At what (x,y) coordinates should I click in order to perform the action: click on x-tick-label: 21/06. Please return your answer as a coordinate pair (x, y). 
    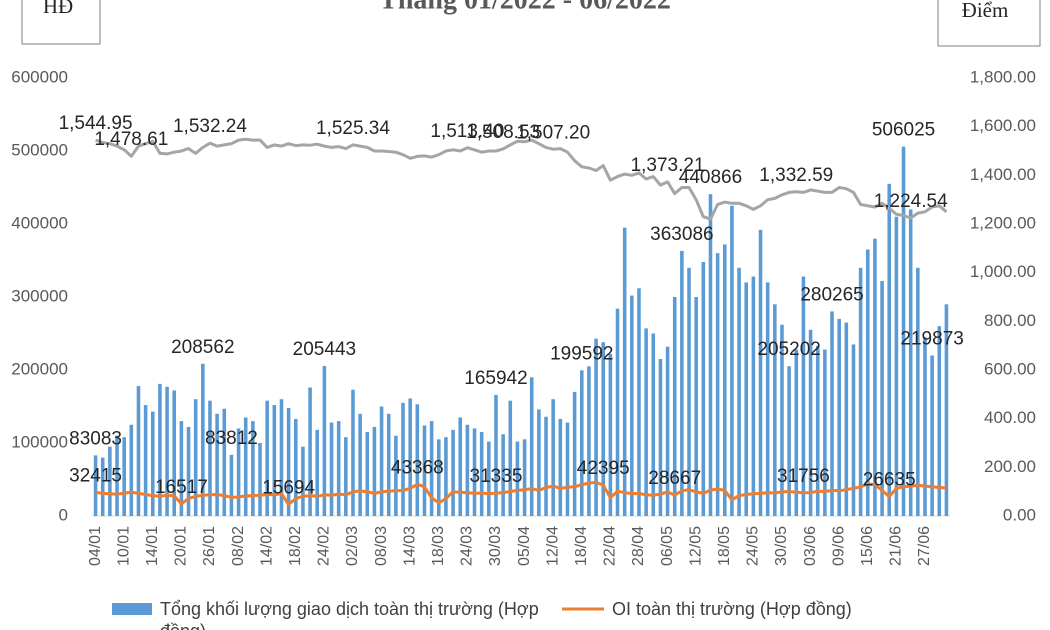
    Looking at the image, I should click on (896, 546).